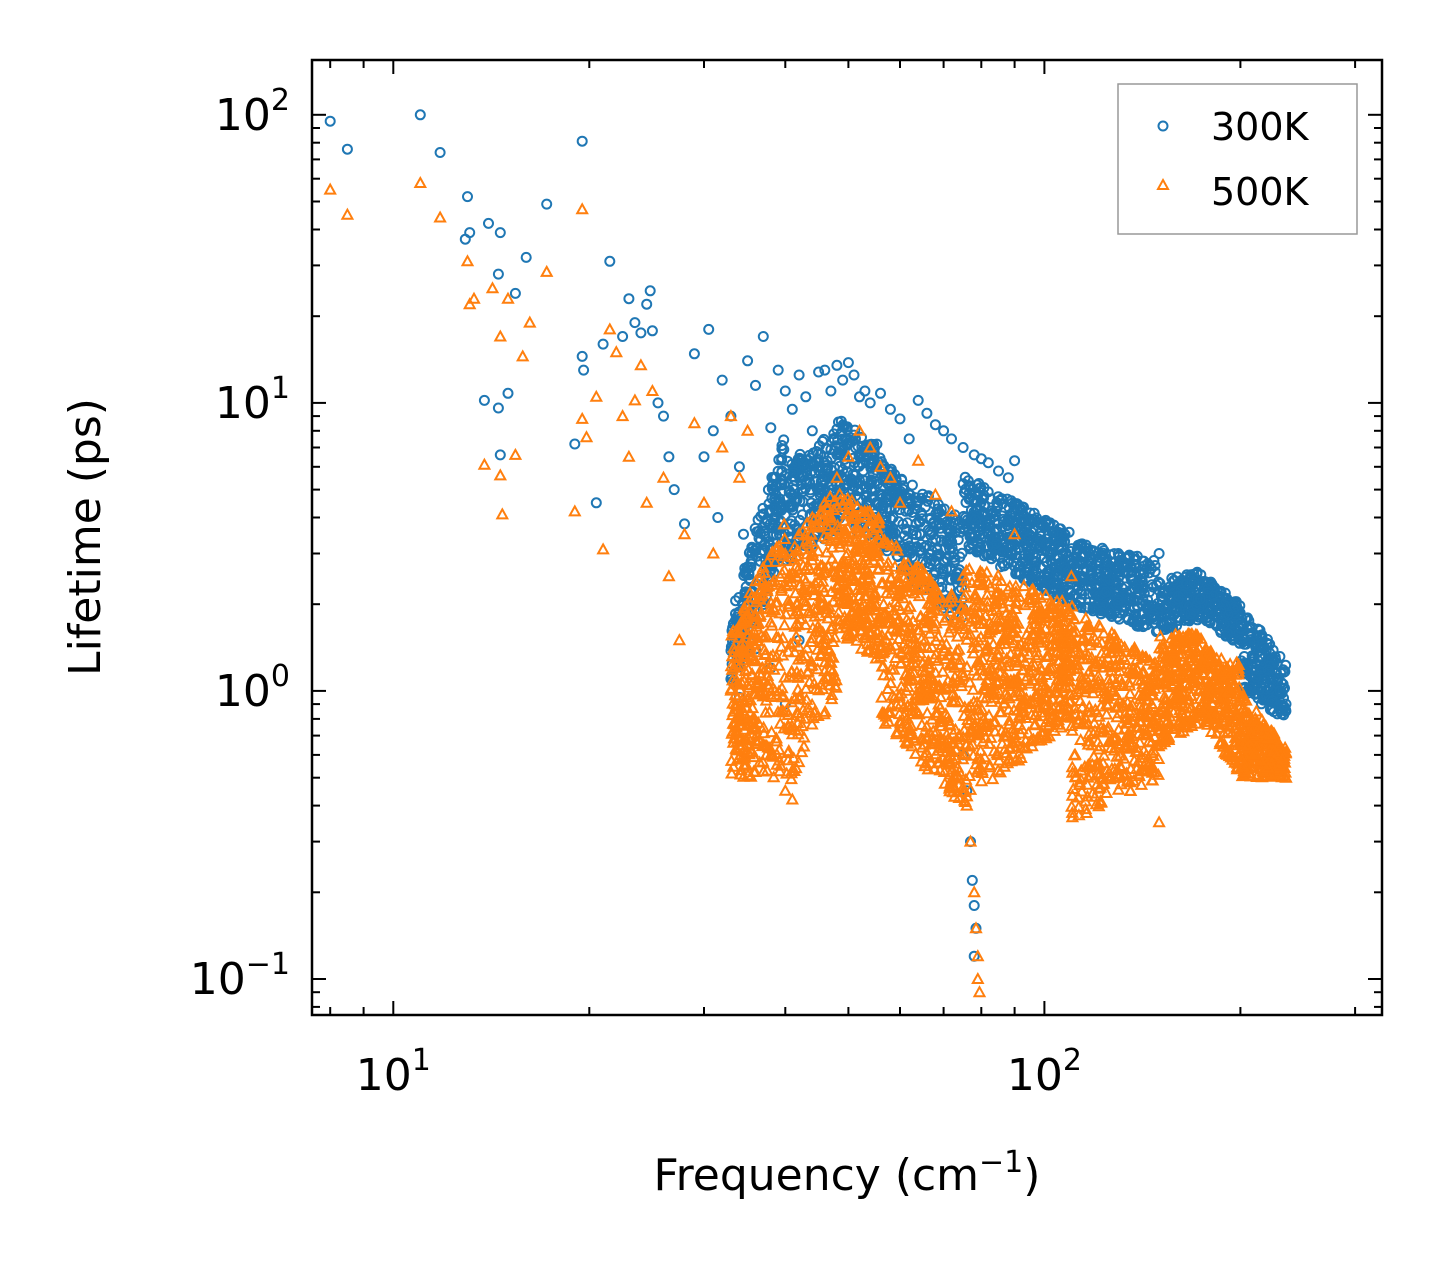 This screenshot has width=1442, height=1265. Describe the element at coordinates (1069, 578) in the screenshot. I see `data-point-300k-1952` at that location.